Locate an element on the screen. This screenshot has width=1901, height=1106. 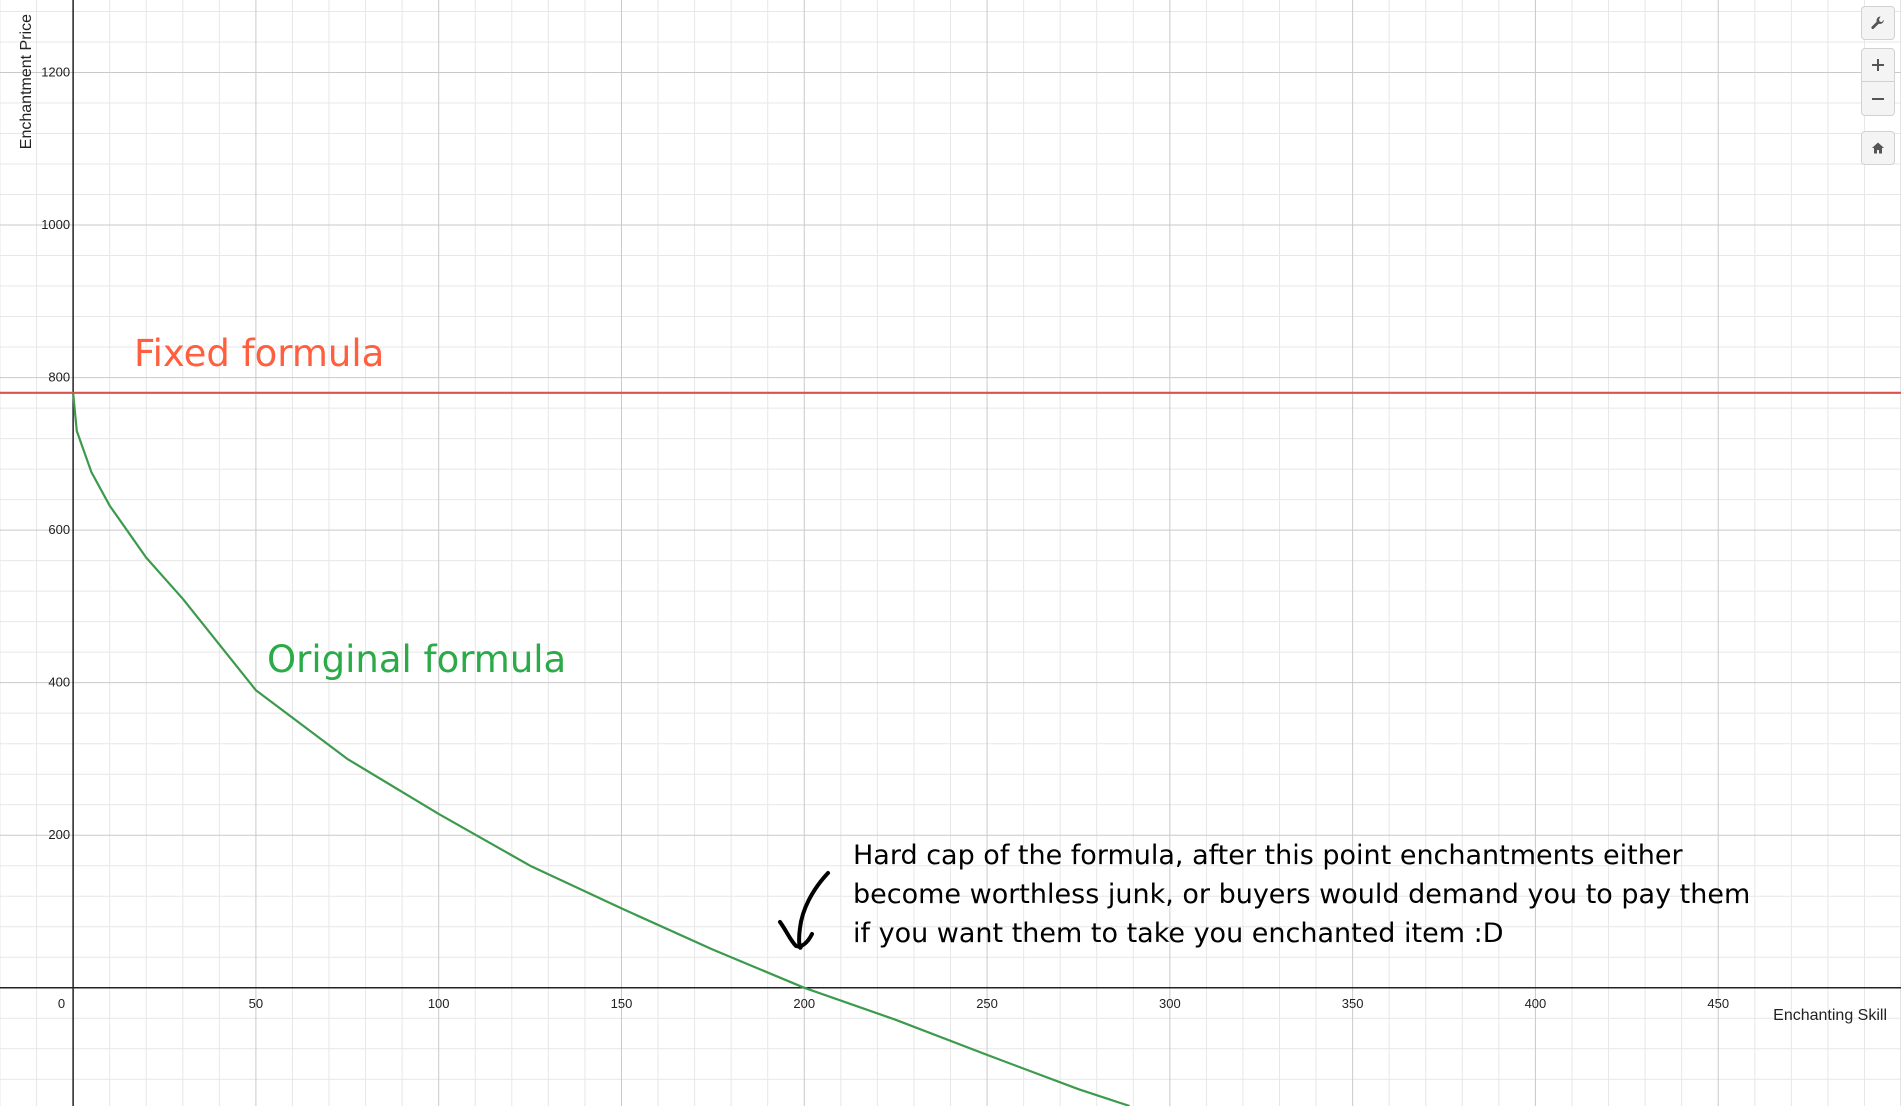
home-icon is located at coordinates (1878, 148).